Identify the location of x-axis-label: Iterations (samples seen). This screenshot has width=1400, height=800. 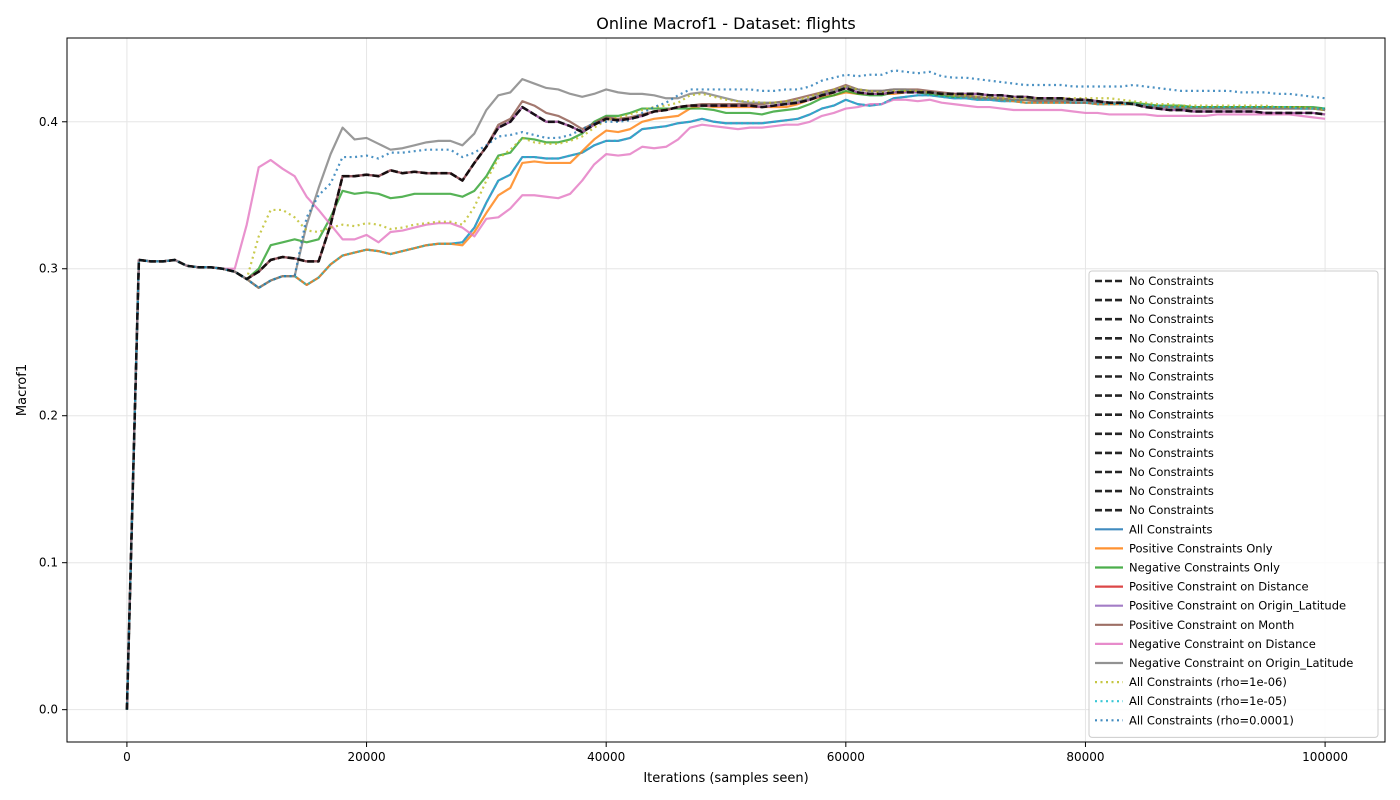
(725, 778).